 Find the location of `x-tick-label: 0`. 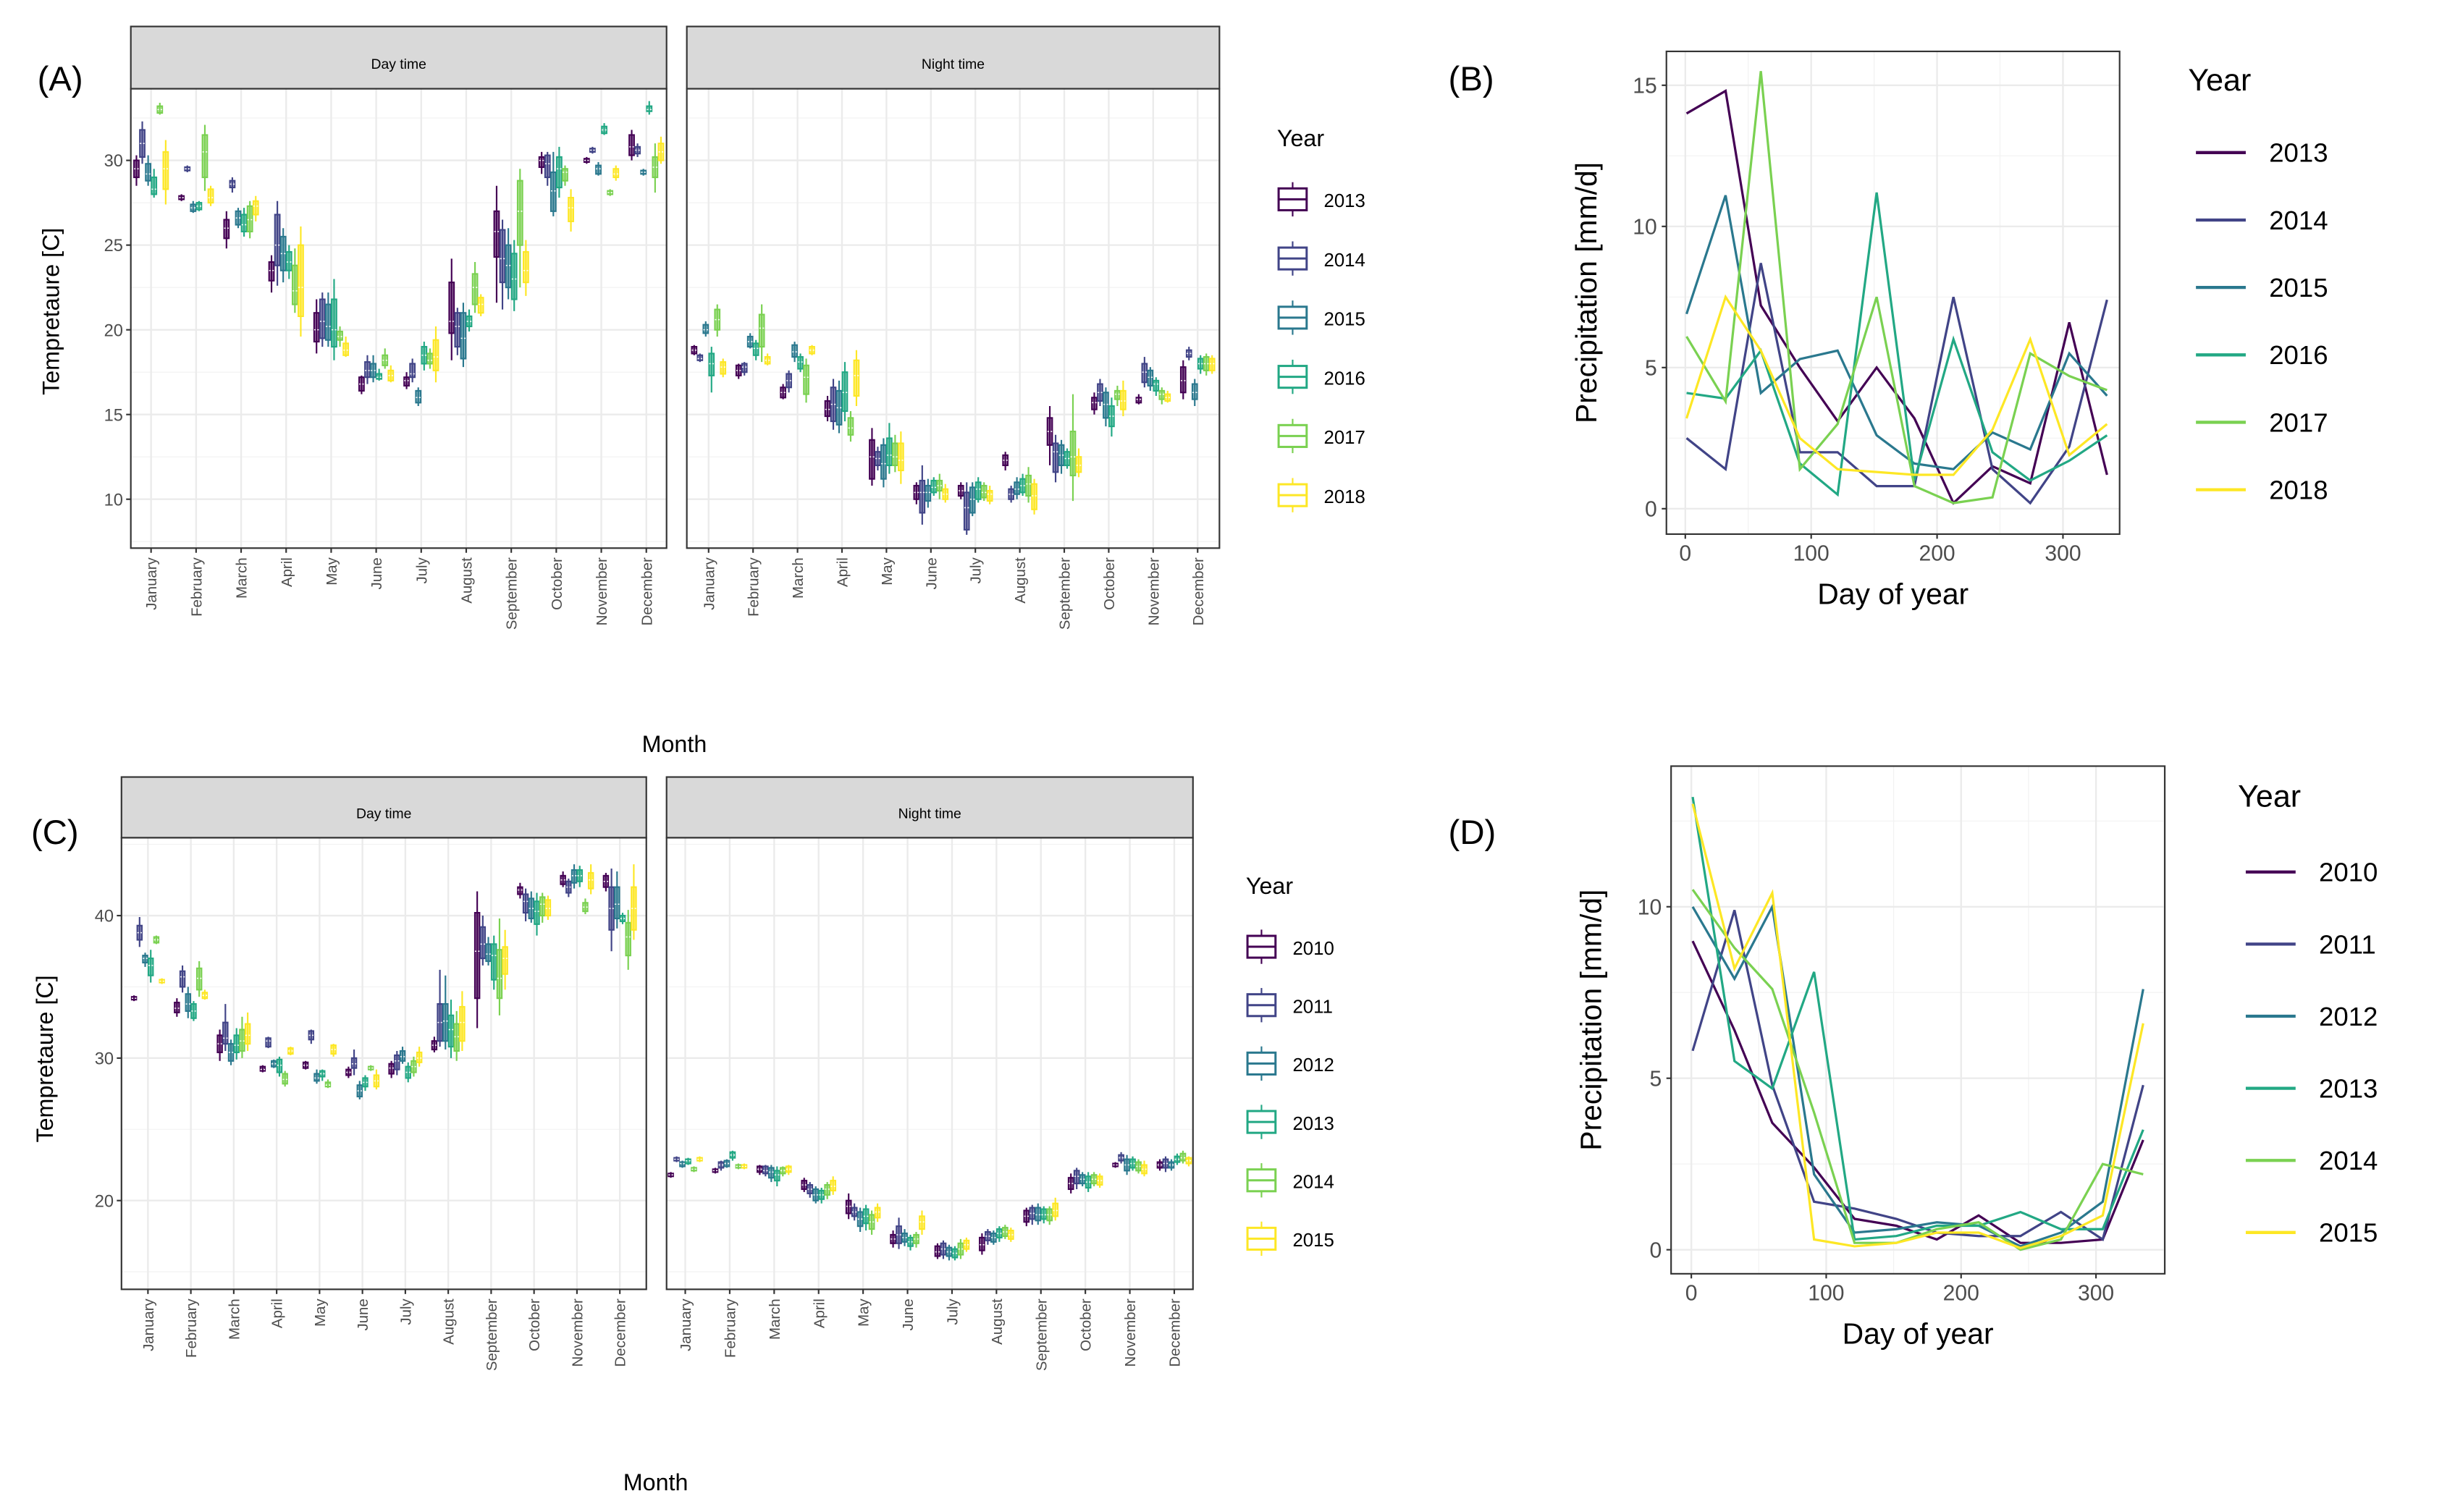

x-tick-label: 0 is located at coordinates (1691, 1293).